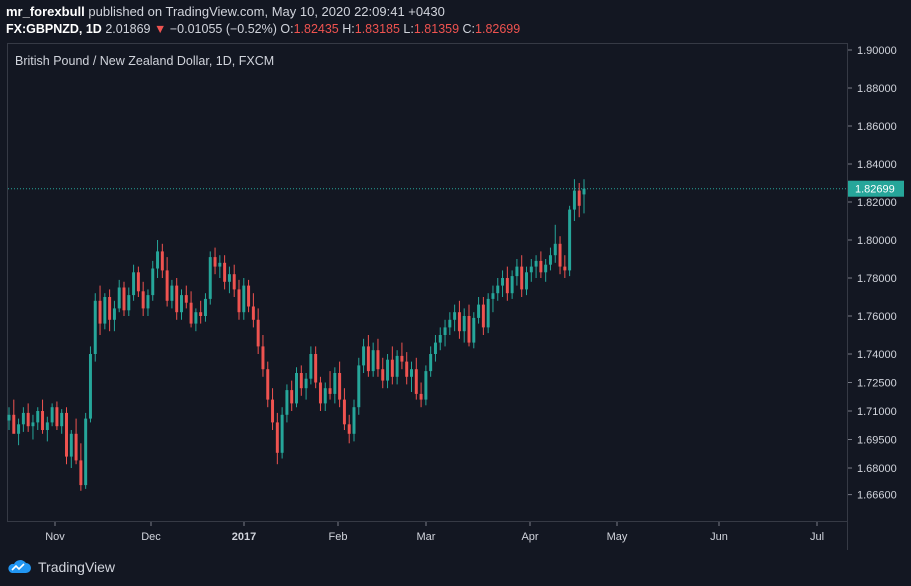 The image size is (911, 586). What do you see at coordinates (77, 567) in the screenshot?
I see `brand-name: TradingView` at bounding box center [77, 567].